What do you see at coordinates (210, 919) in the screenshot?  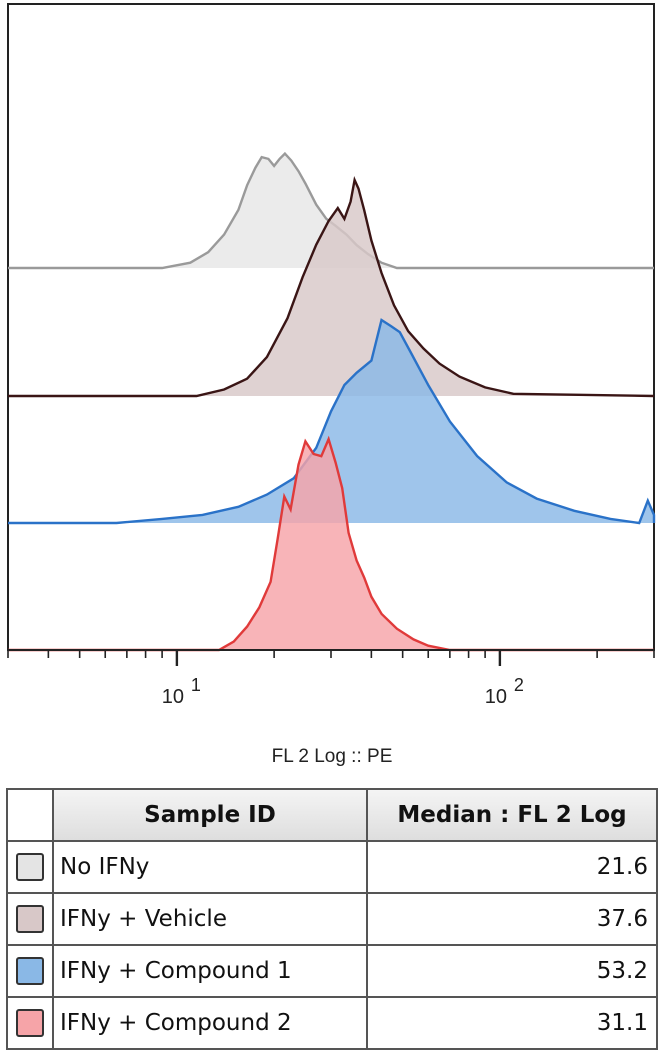 I see `sample-id-cell: IFNy + Vehicle` at bounding box center [210, 919].